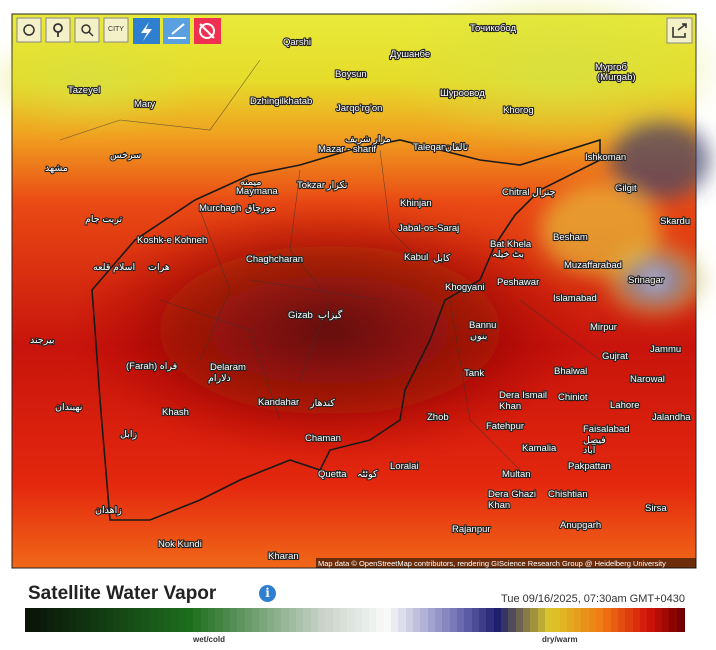 The width and height of the screenshot is (716, 650). I want to click on city-label: Мургоб, so click(611, 67).